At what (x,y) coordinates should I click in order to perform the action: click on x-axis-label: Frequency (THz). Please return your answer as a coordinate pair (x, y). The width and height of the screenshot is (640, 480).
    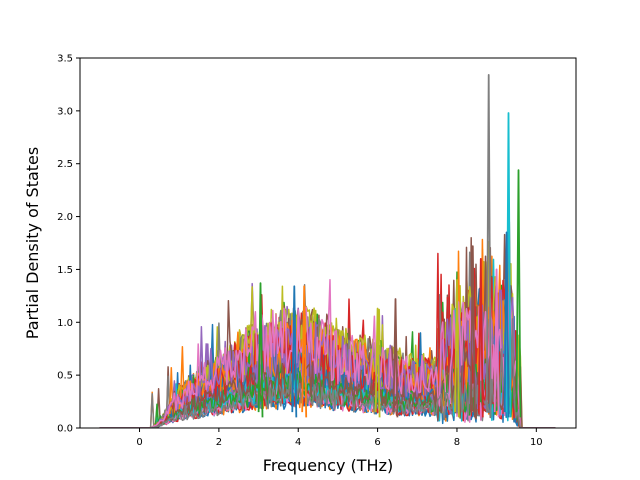
    Looking at the image, I should click on (328, 465).